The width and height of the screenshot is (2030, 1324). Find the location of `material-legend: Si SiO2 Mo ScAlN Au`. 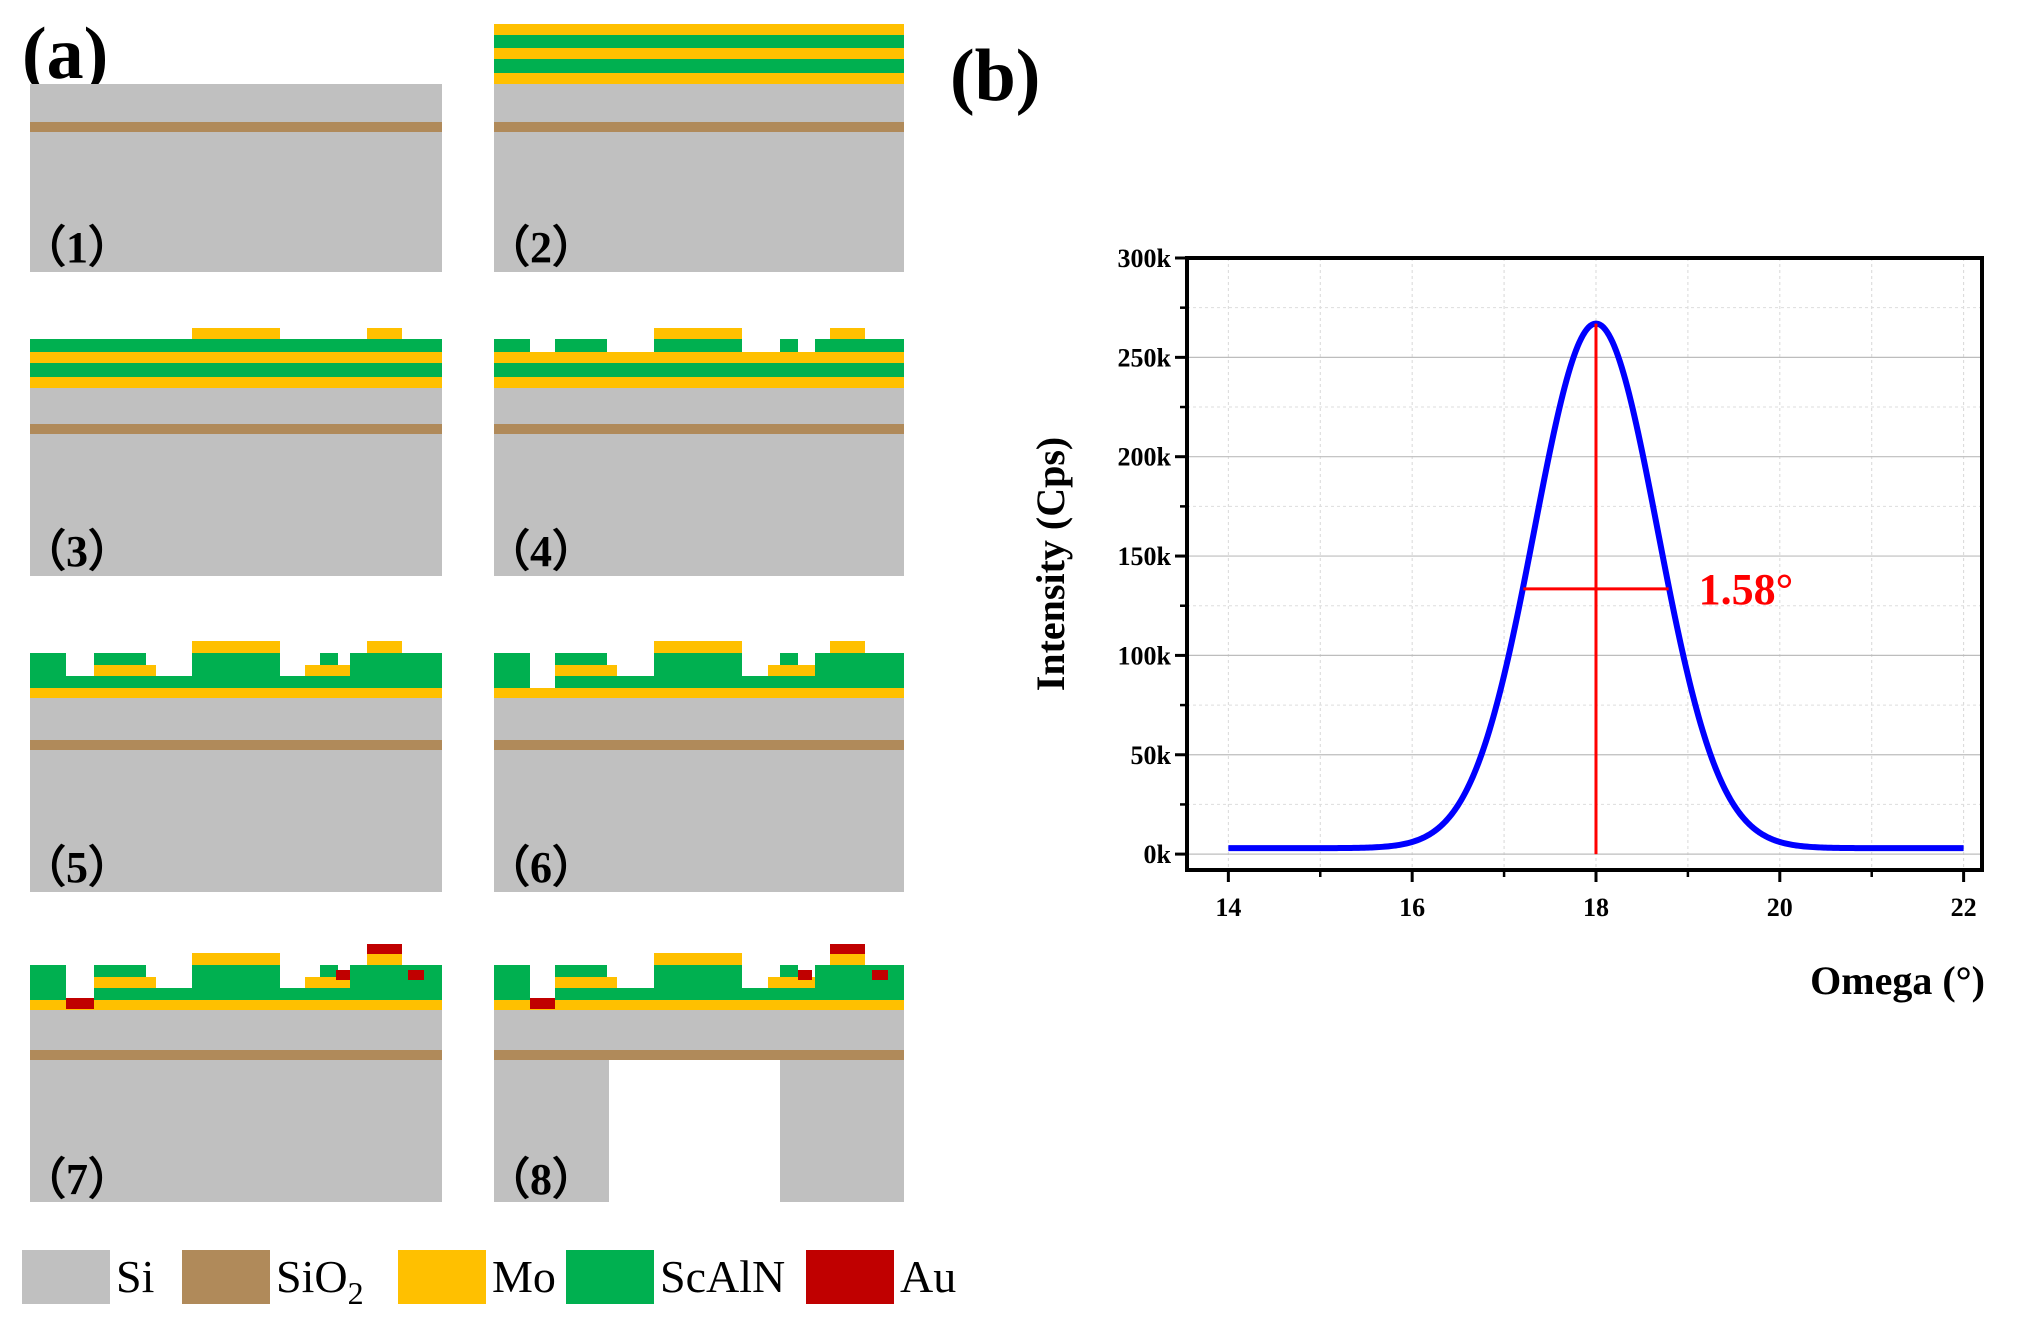

material-legend: Si SiO2 Mo ScAlN Au is located at coordinates (489, 1280).